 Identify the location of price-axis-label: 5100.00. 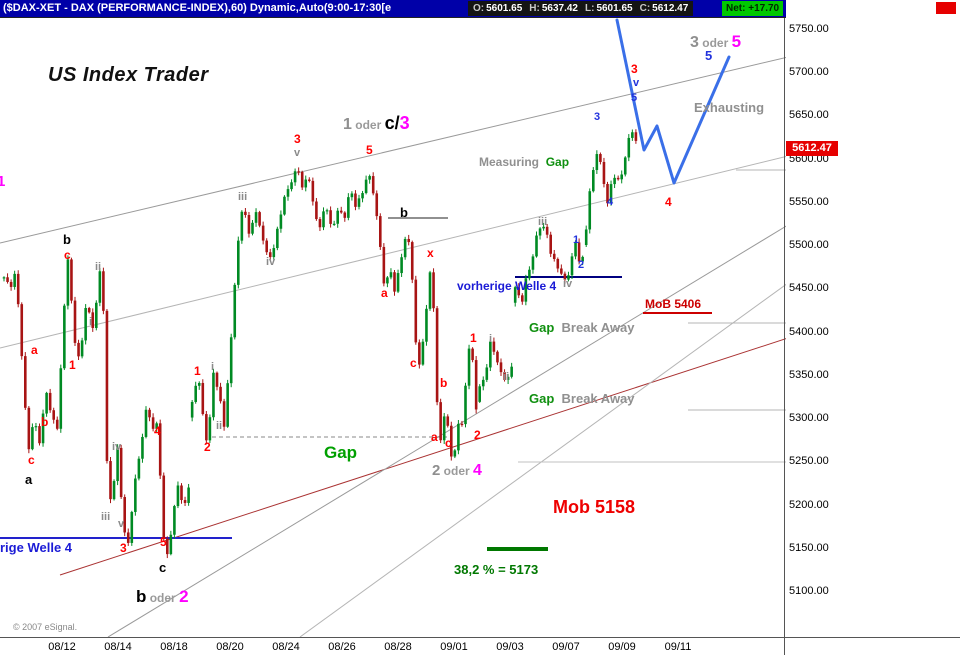
(809, 590).